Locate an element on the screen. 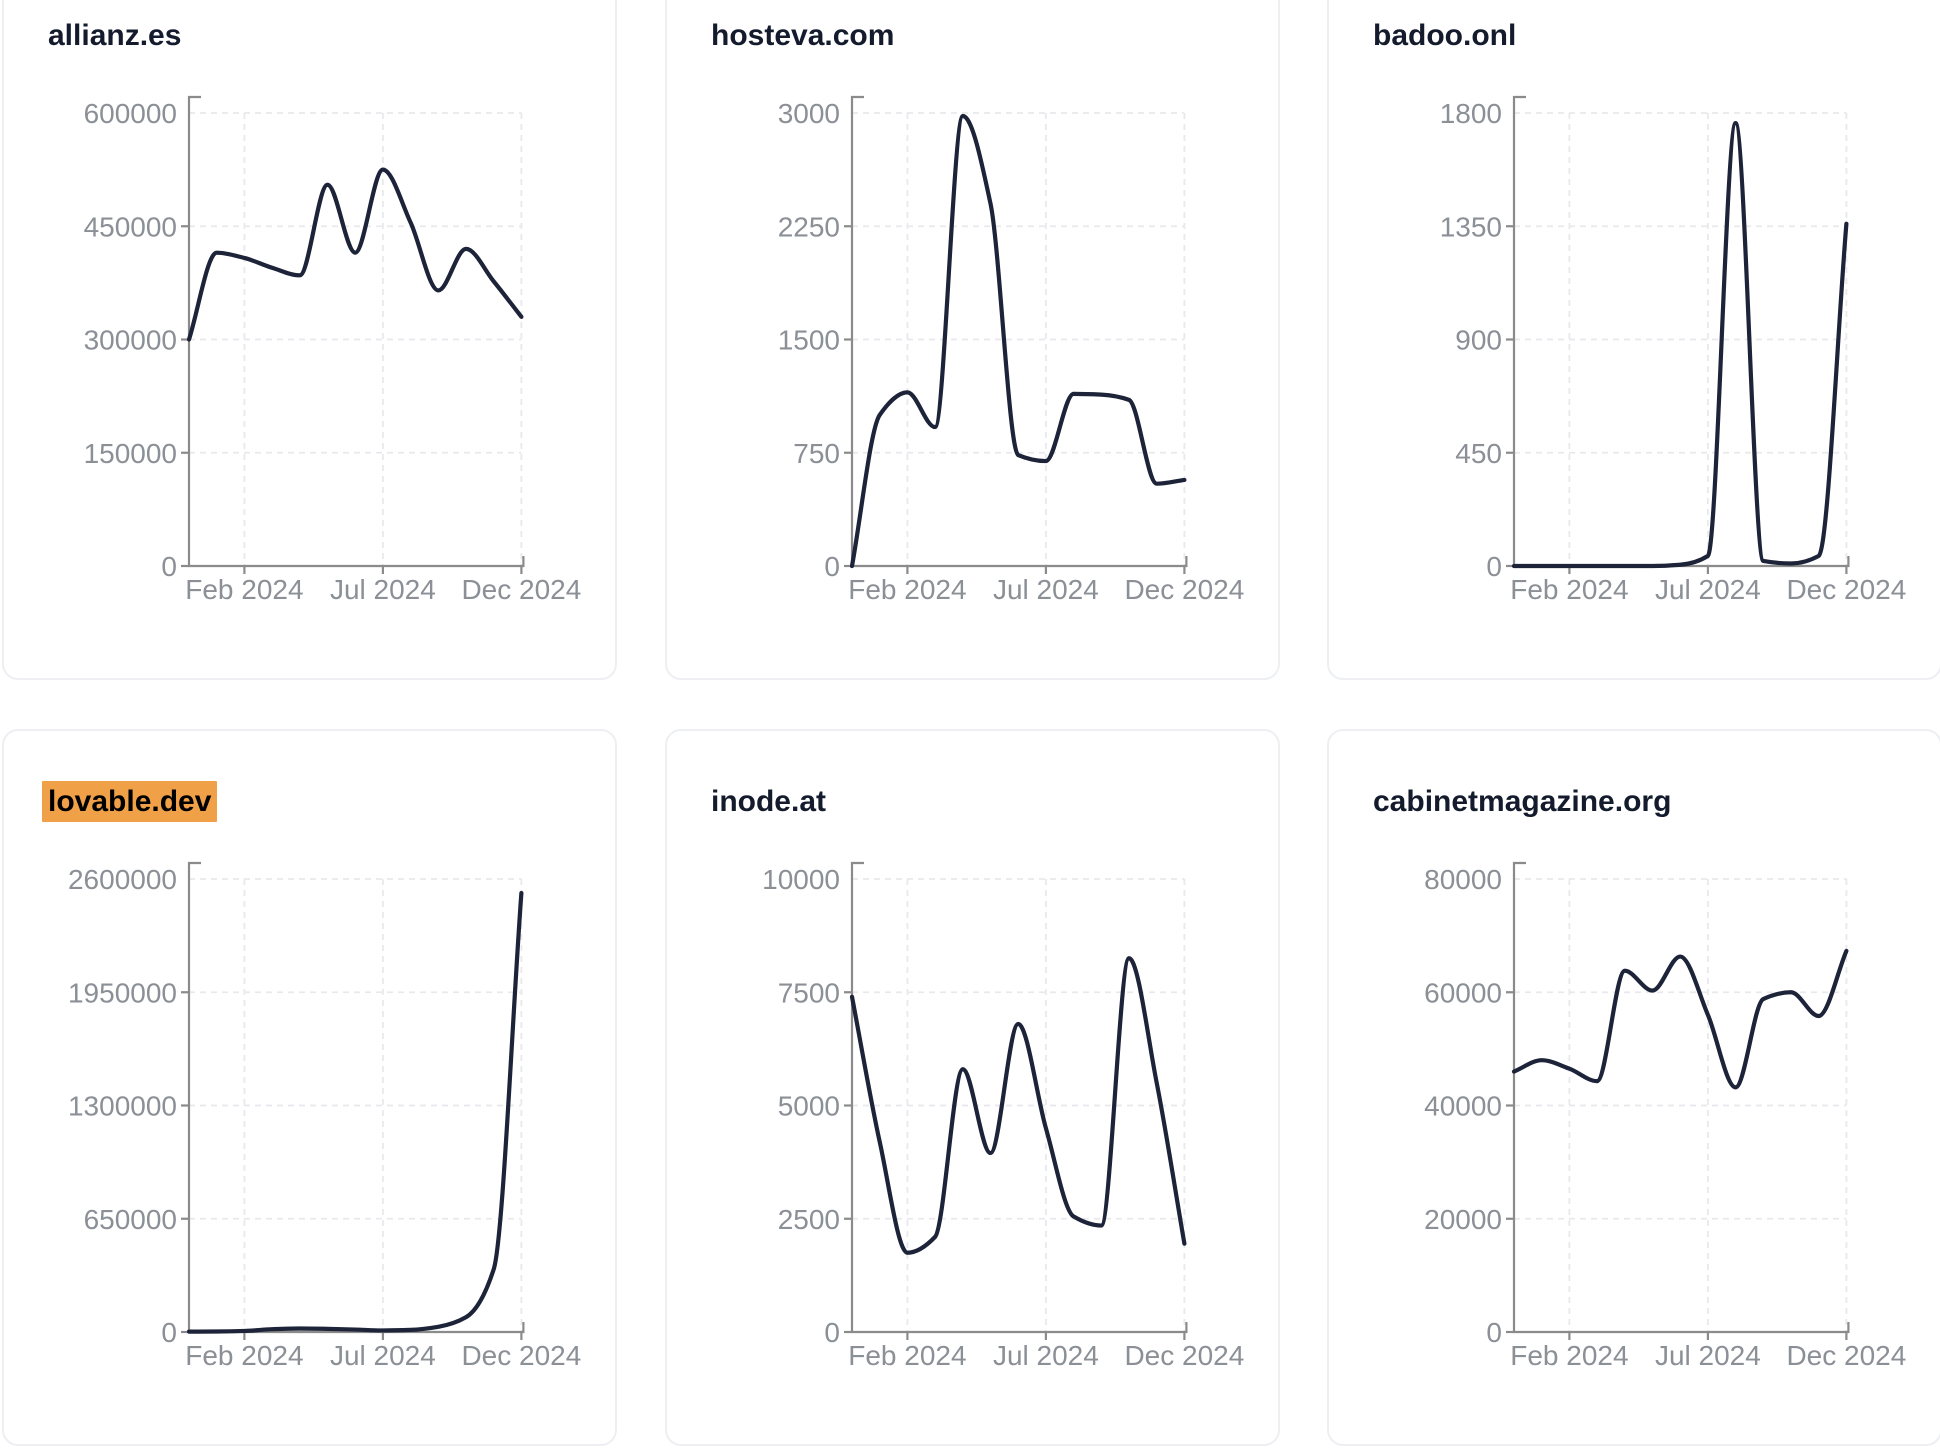  svg-text: 1300000 is located at coordinates (122, 1106).